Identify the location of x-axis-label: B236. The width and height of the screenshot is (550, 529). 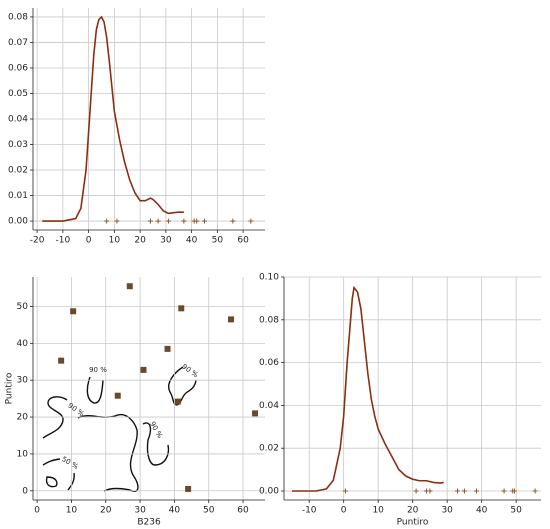
(149, 523).